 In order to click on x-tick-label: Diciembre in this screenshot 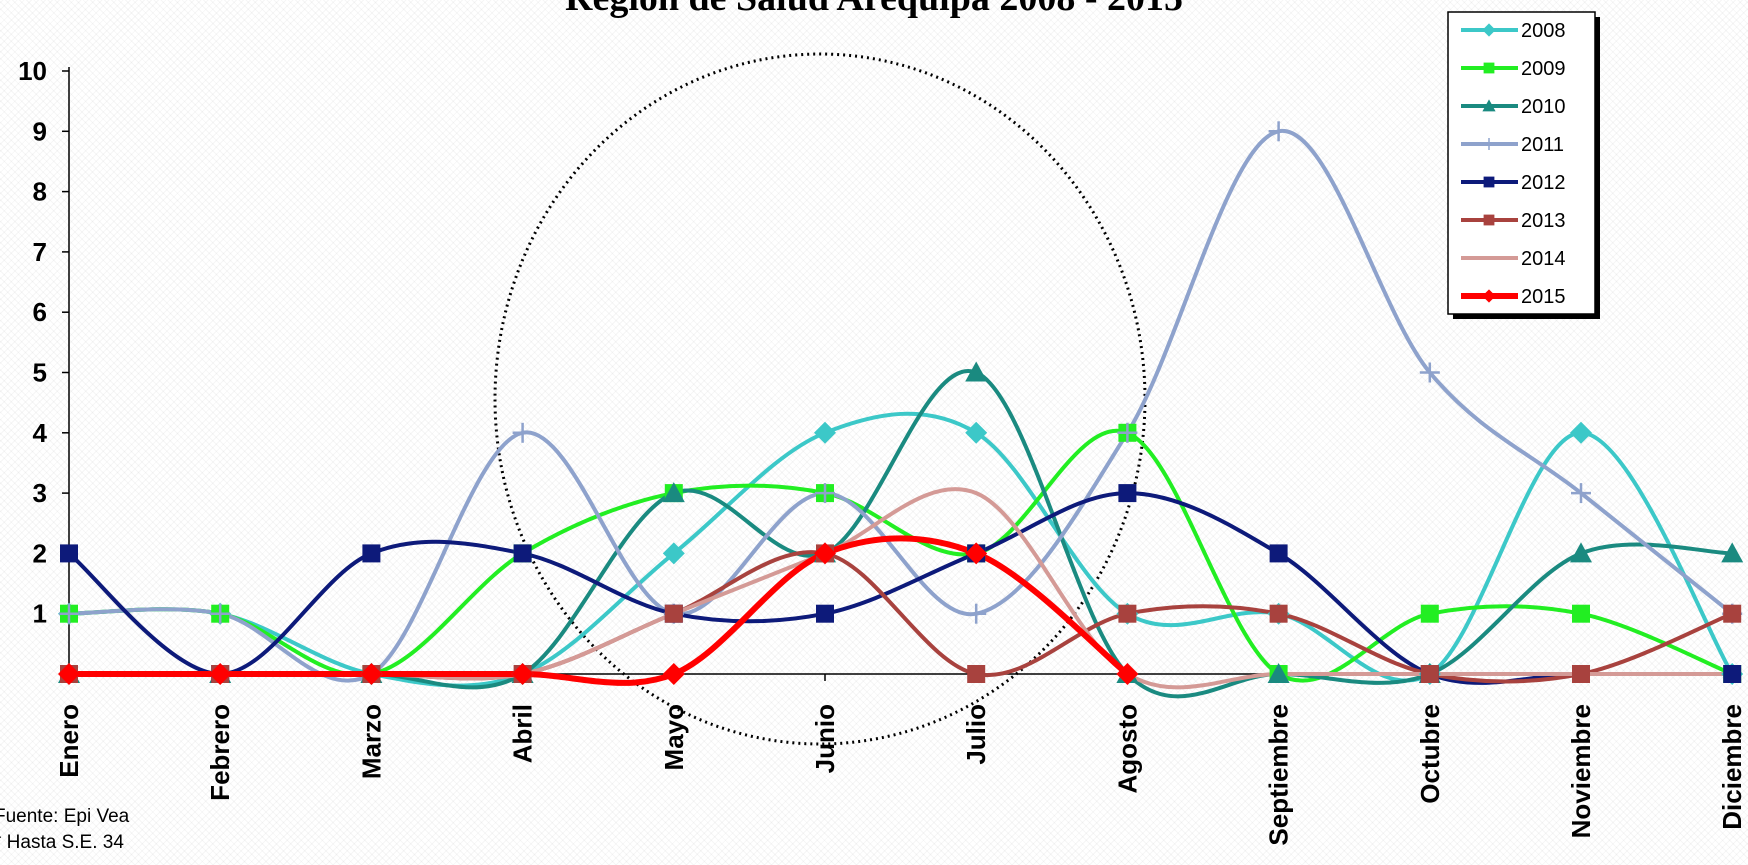, I will do `click(1732, 767)`.